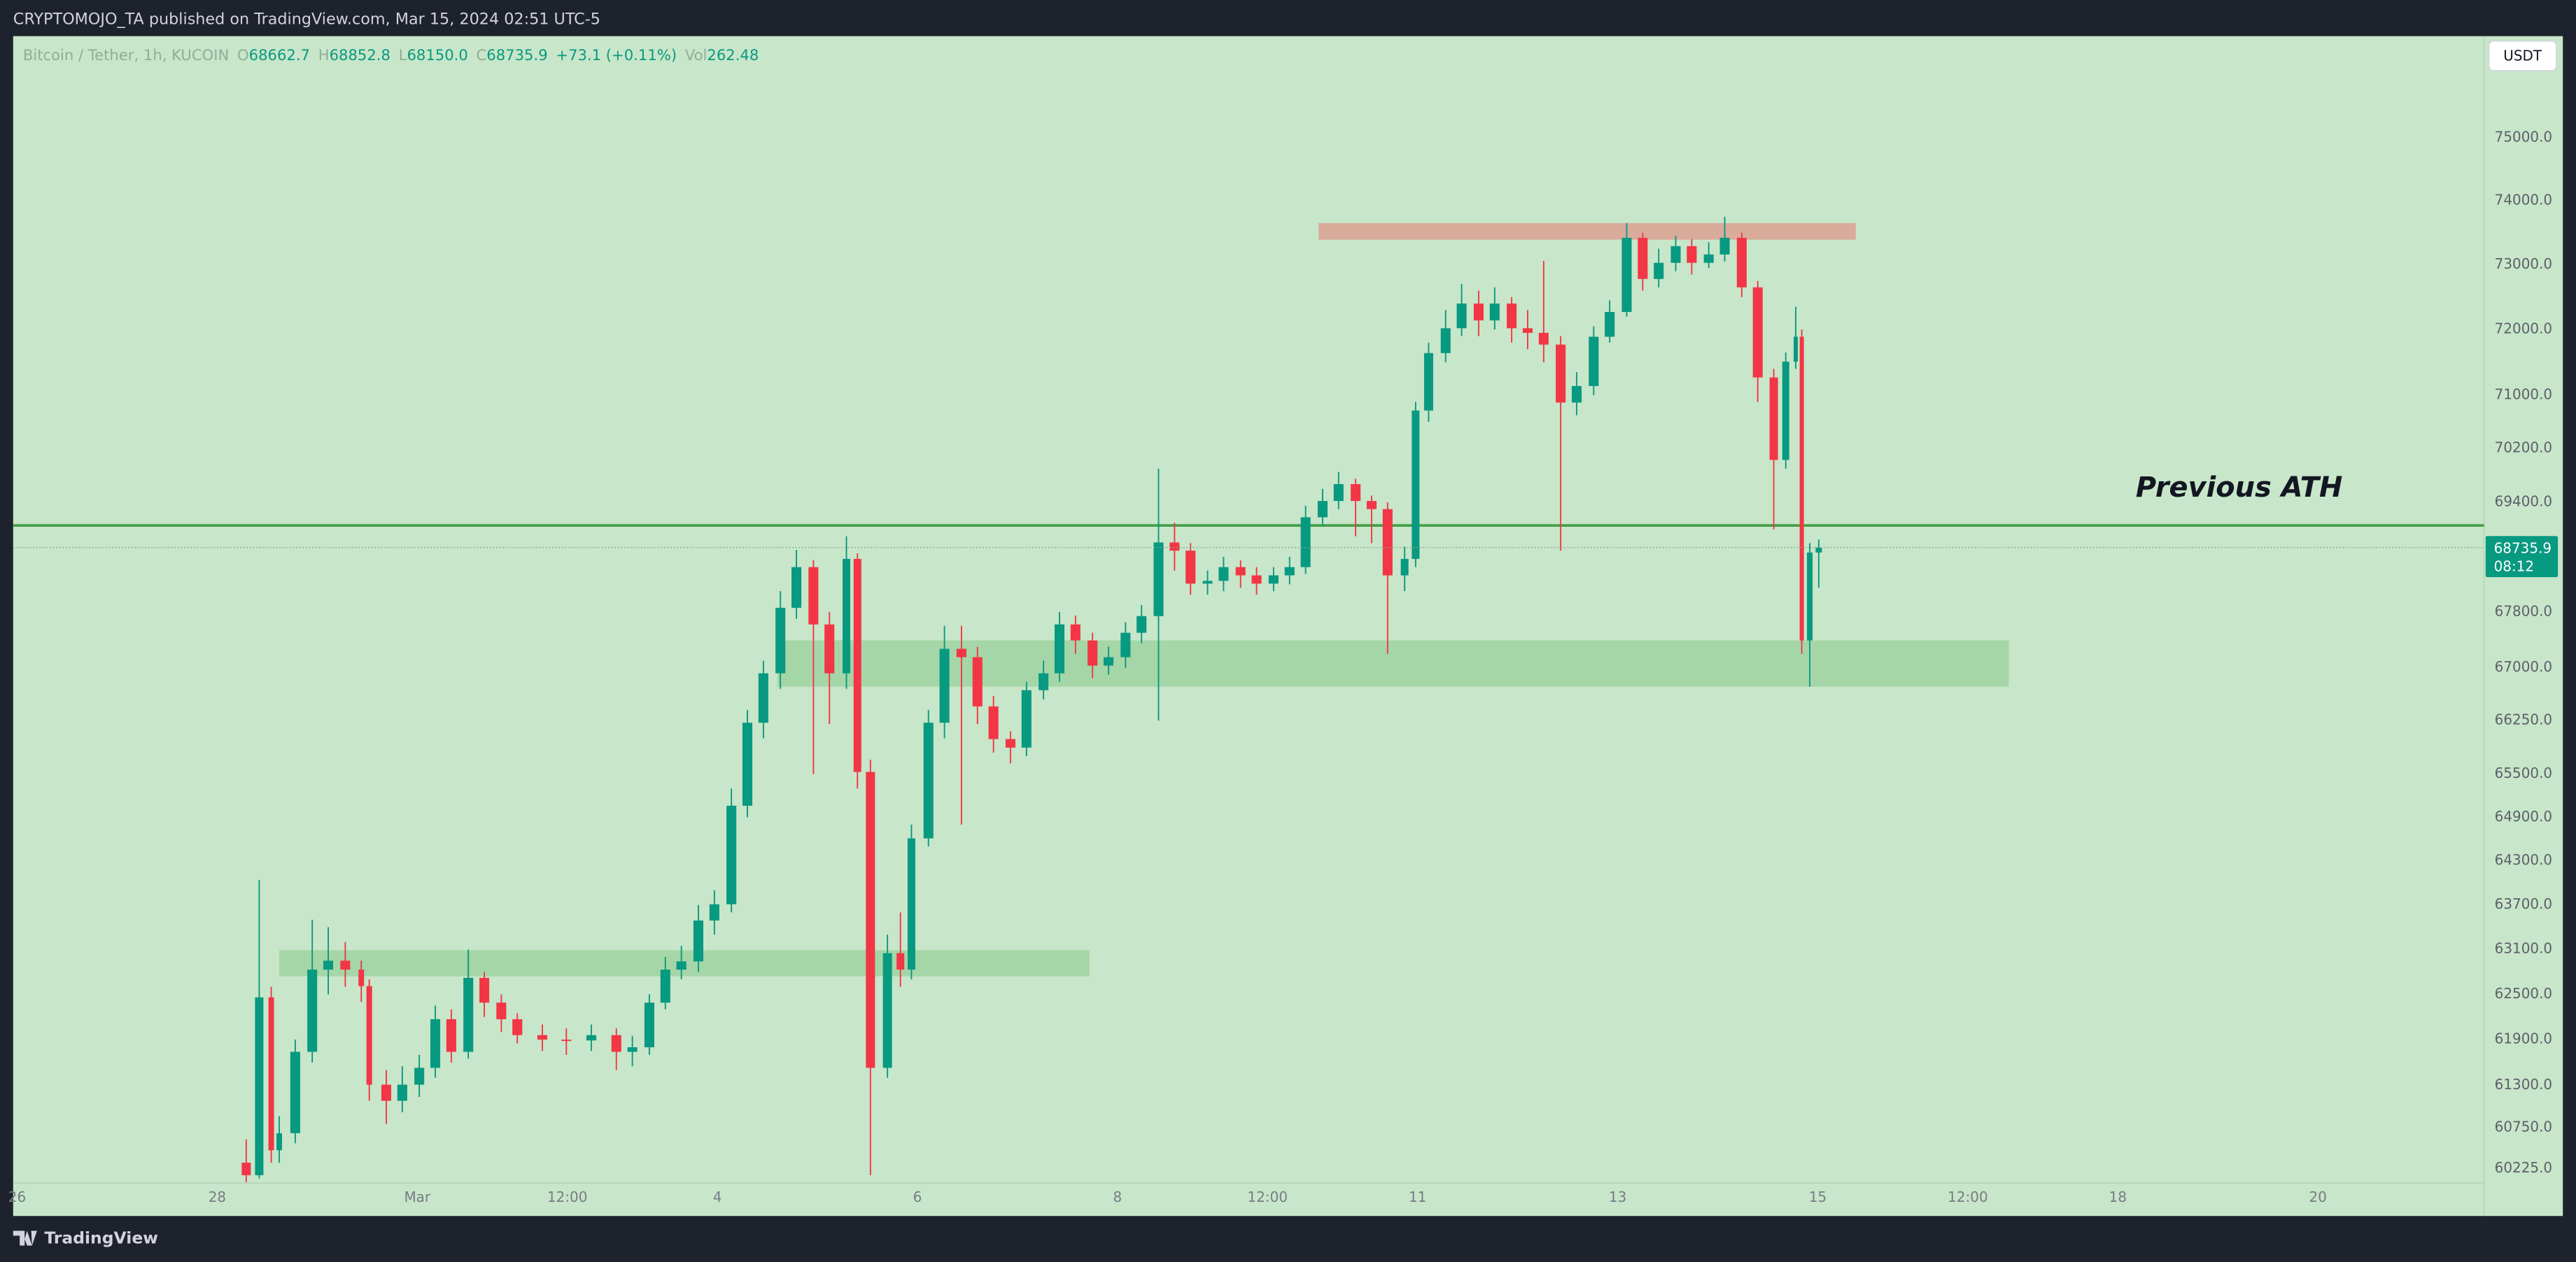 This screenshot has height=1262, width=2576. I want to click on legend-field-value: 68150.0, so click(437, 55).